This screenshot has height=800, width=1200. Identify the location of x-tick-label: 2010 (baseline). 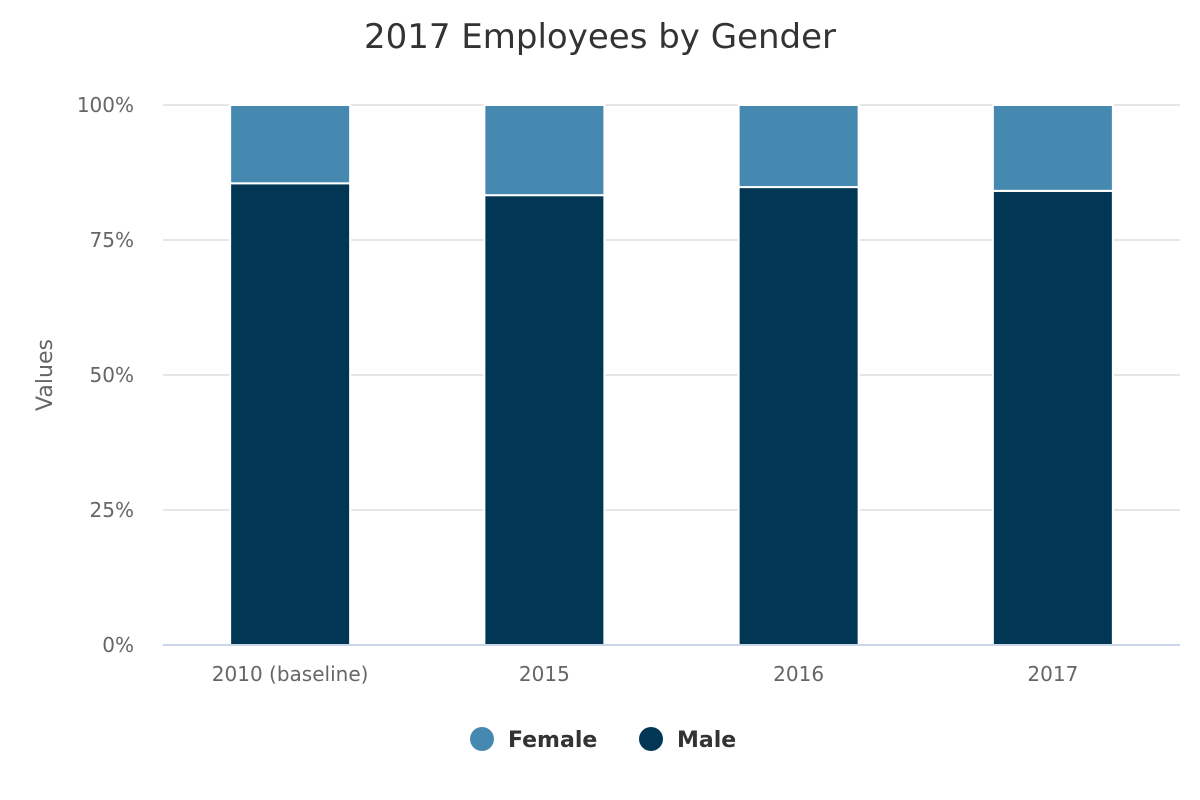
(290, 674).